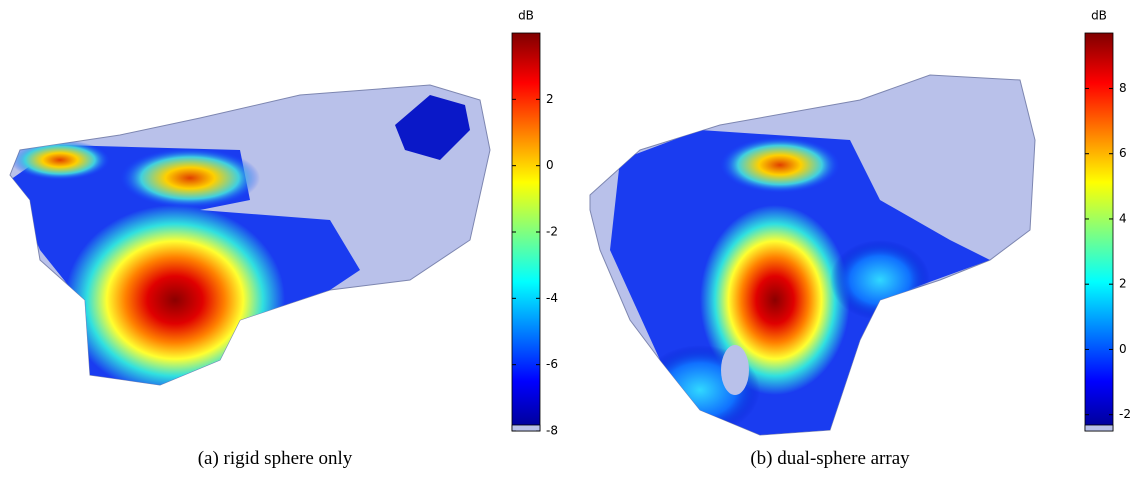  Describe the element at coordinates (830, 458) in the screenshot. I see `caption: (b) dual-sphere array` at that location.